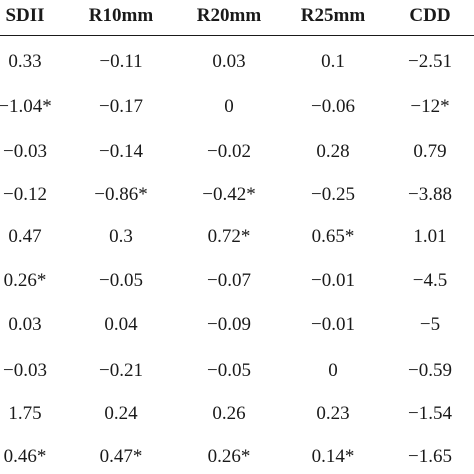 The height and width of the screenshot is (474, 474). I want to click on header-sdii: SDII, so click(25, 15).